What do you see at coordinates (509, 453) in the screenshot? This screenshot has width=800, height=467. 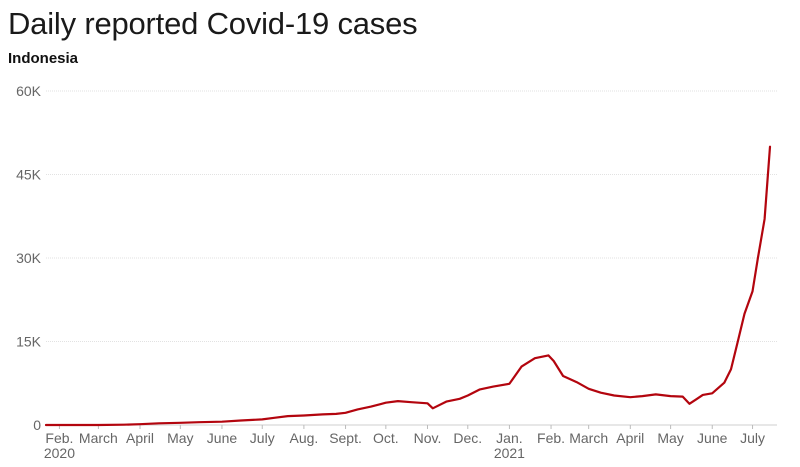 I see `x-year-label: 2021` at bounding box center [509, 453].